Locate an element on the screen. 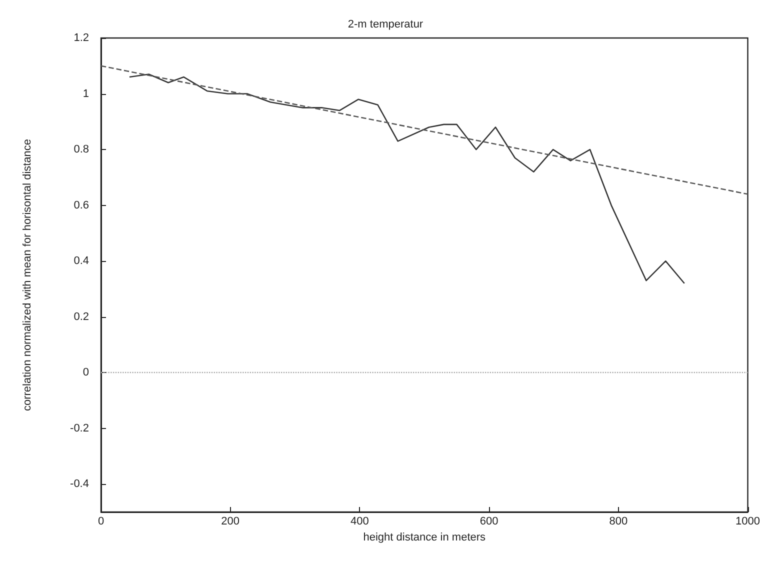  y-tick-label: -0.4 is located at coordinates (79, 484).